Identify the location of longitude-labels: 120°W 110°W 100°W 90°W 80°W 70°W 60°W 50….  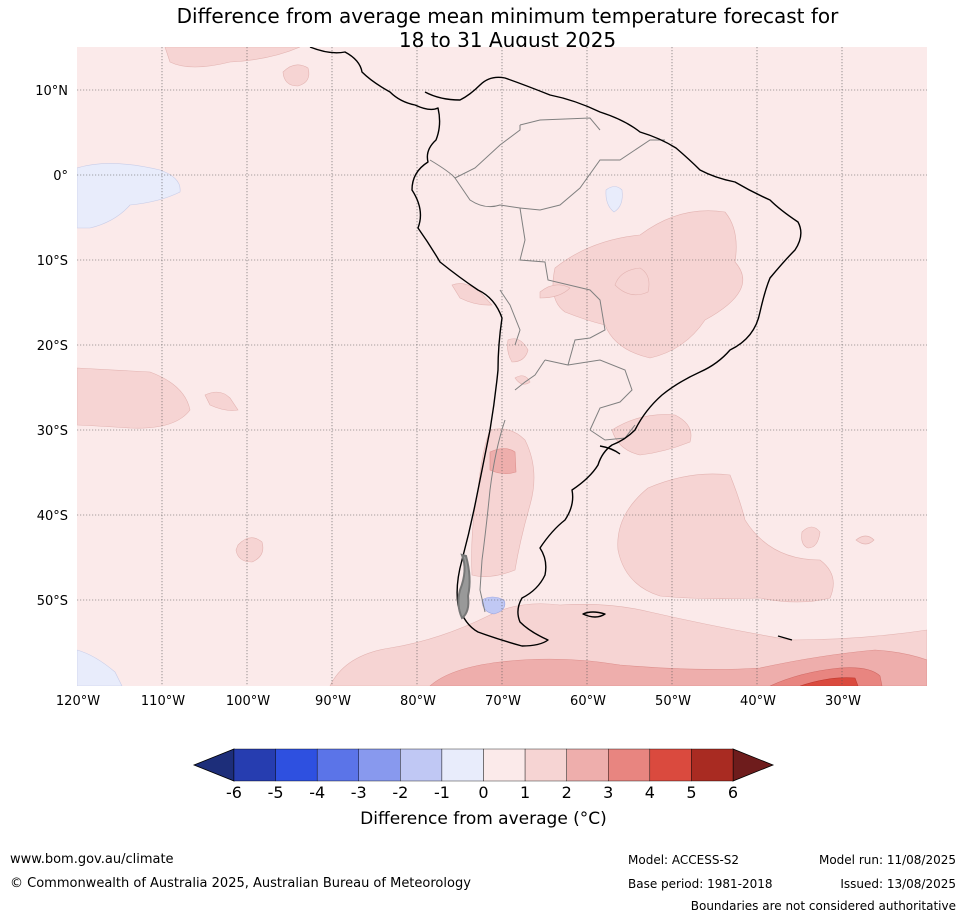
(458, 701).